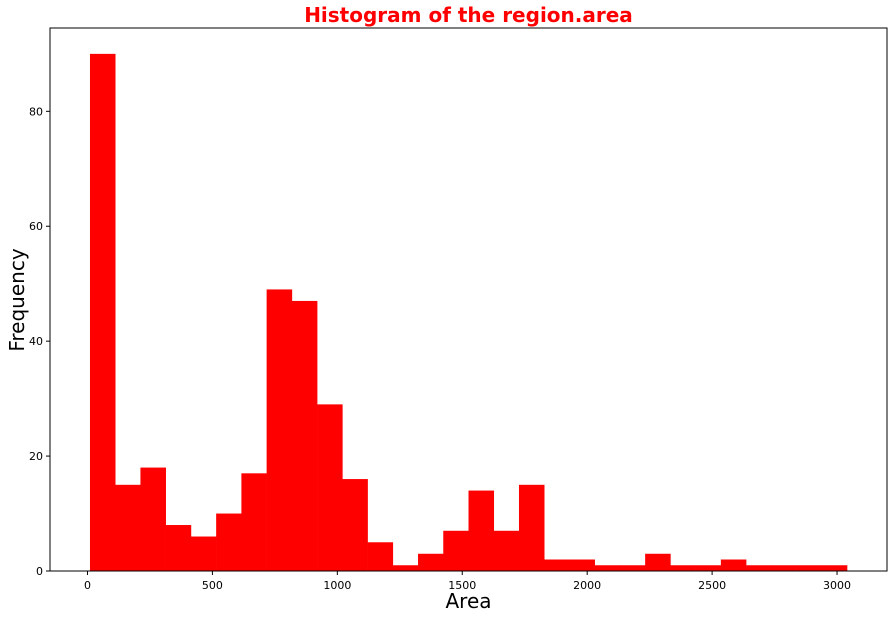 The height and width of the screenshot is (619, 894). What do you see at coordinates (837, 585) in the screenshot?
I see `x-tick-label: 3000` at bounding box center [837, 585].